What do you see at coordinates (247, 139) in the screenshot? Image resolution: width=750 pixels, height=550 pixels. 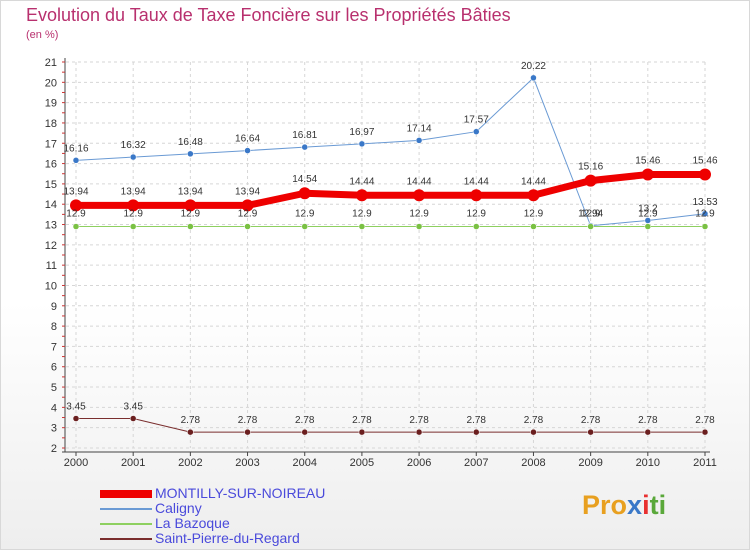 I see `data-label-caligny: 16.64` at bounding box center [247, 139].